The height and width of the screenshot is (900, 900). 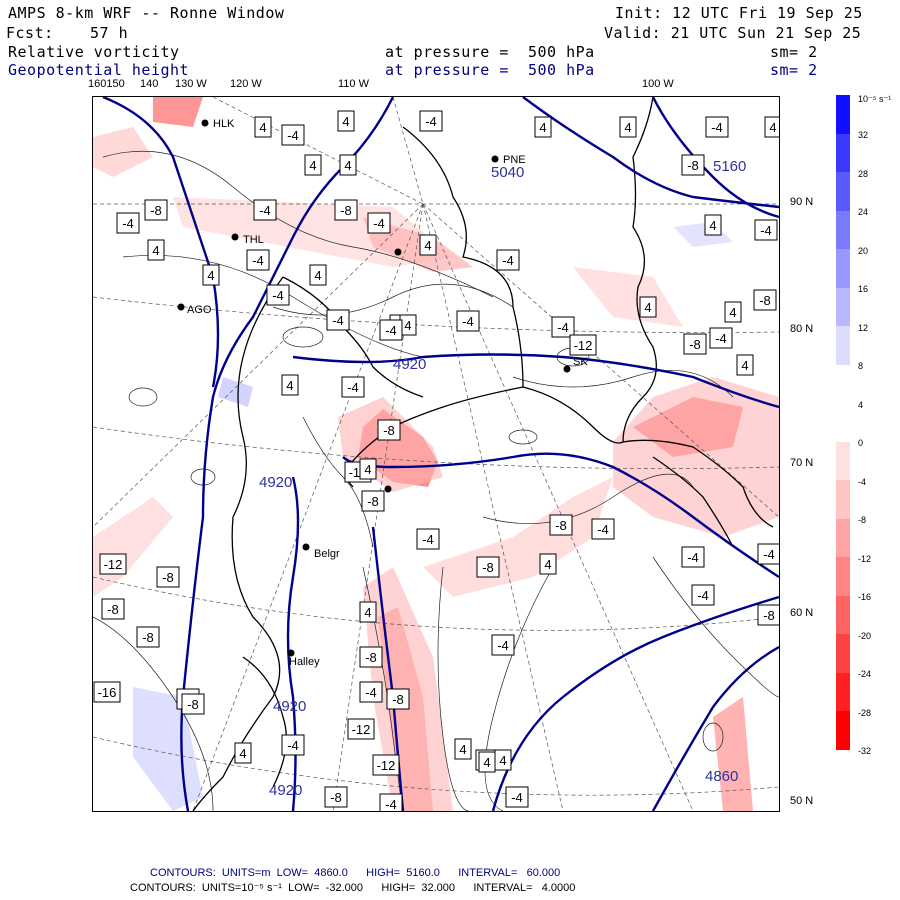 I want to click on valid-time: Valid: 21 UTC Sun 21 Sep 25, so click(x=733, y=33).